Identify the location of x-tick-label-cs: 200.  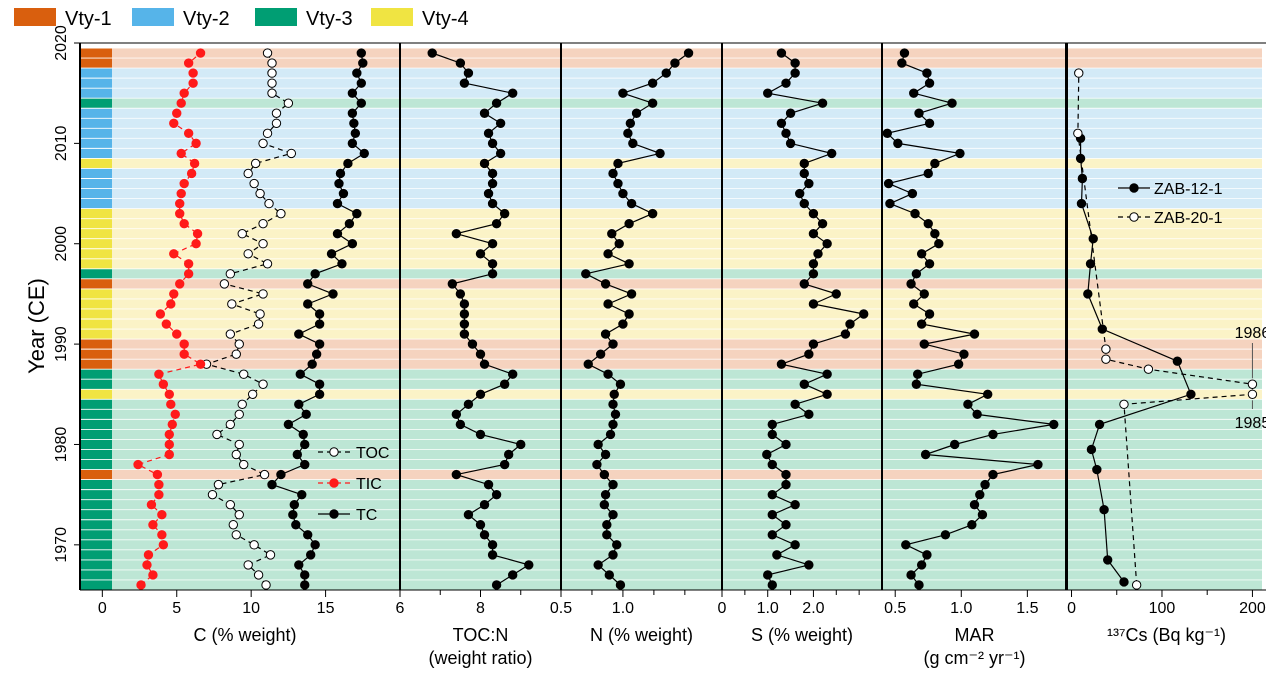
(1252, 608).